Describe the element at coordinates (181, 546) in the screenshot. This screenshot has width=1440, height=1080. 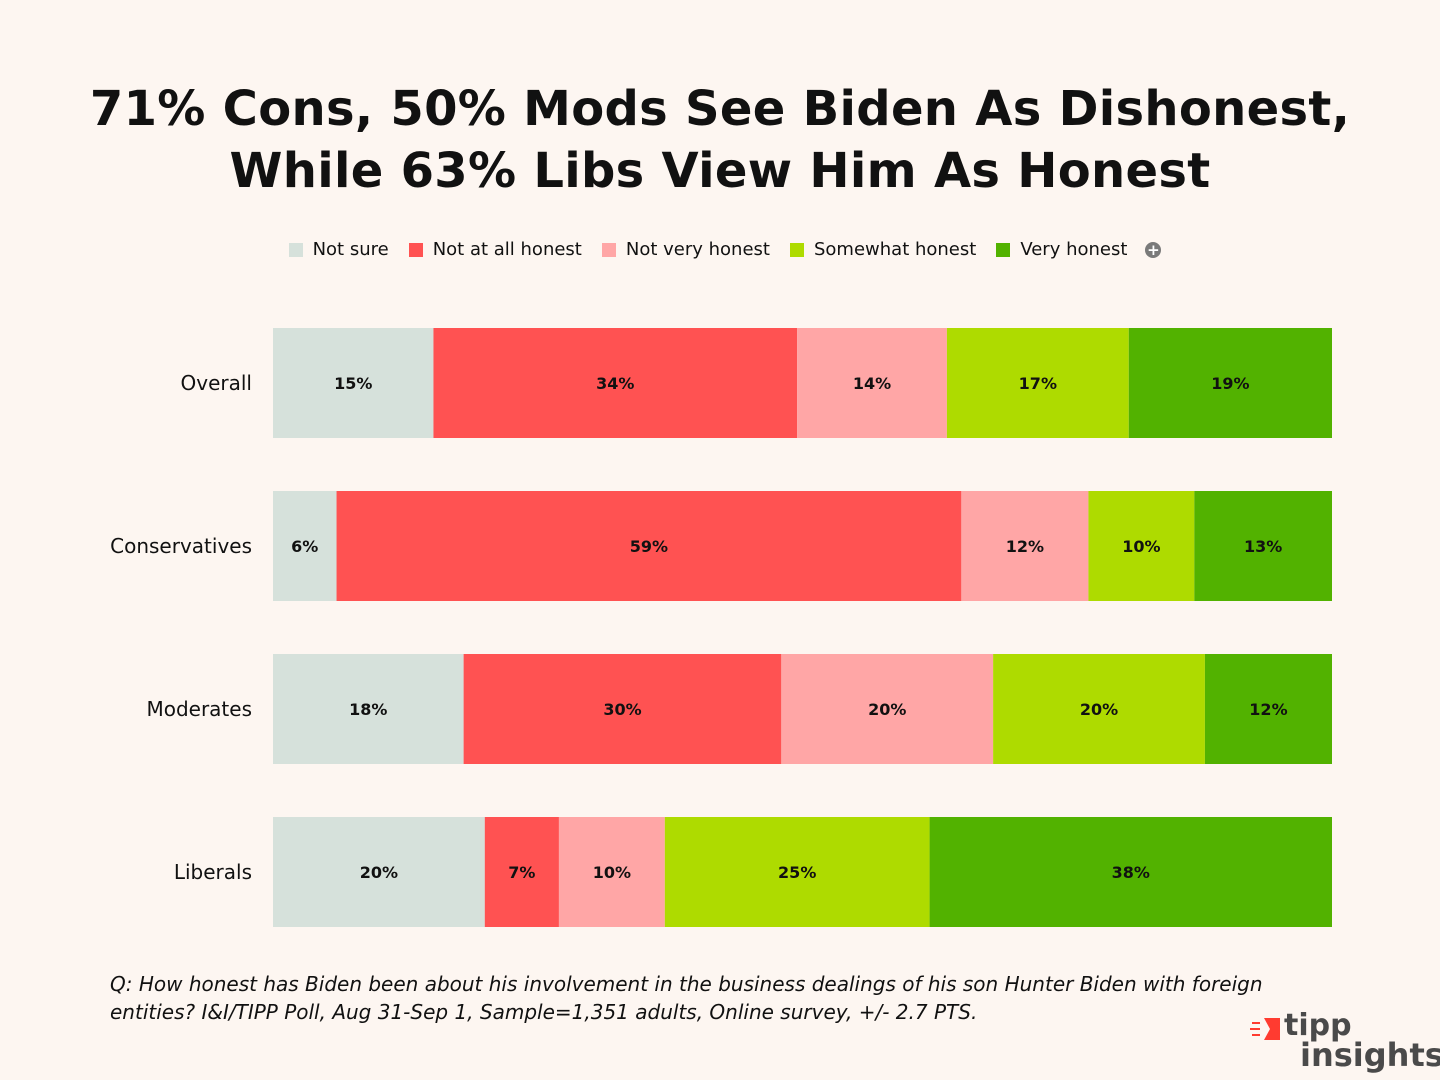
I see `category-label: Conservatives` at that location.